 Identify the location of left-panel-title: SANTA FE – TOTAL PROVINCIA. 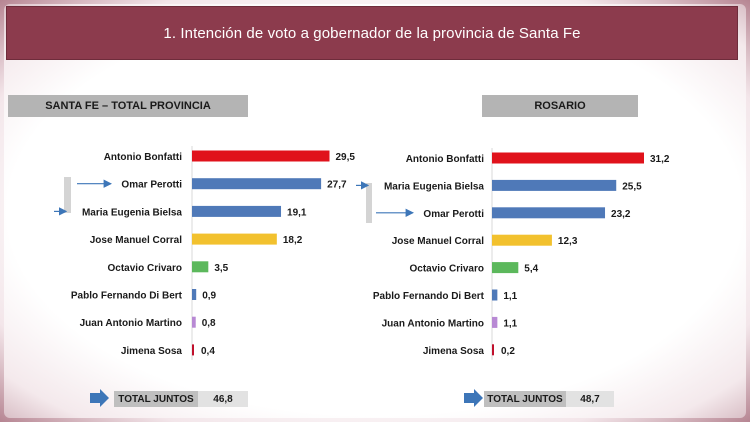
(128, 106).